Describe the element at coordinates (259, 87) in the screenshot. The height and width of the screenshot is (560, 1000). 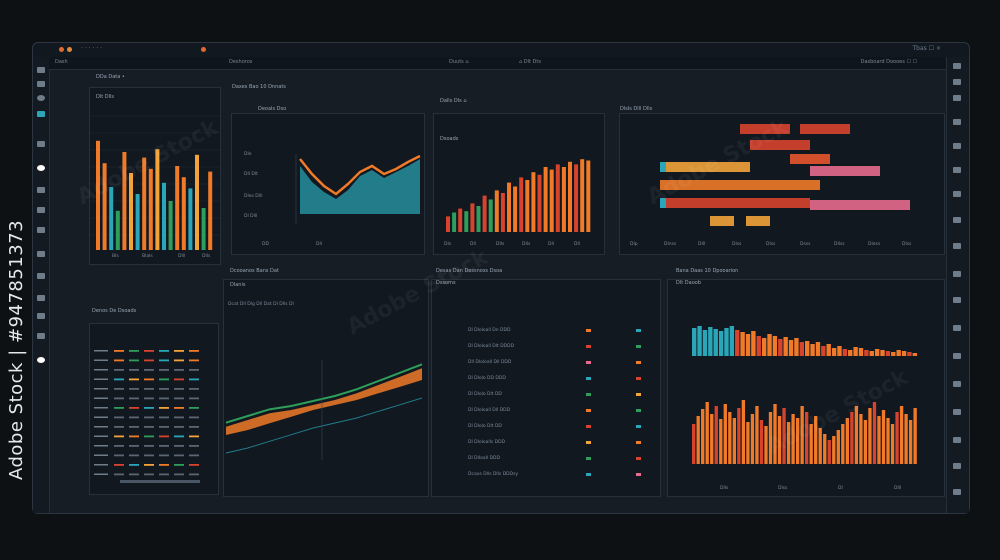
I see `panel2-title: Daxes Bao 10 Dnnats` at that location.